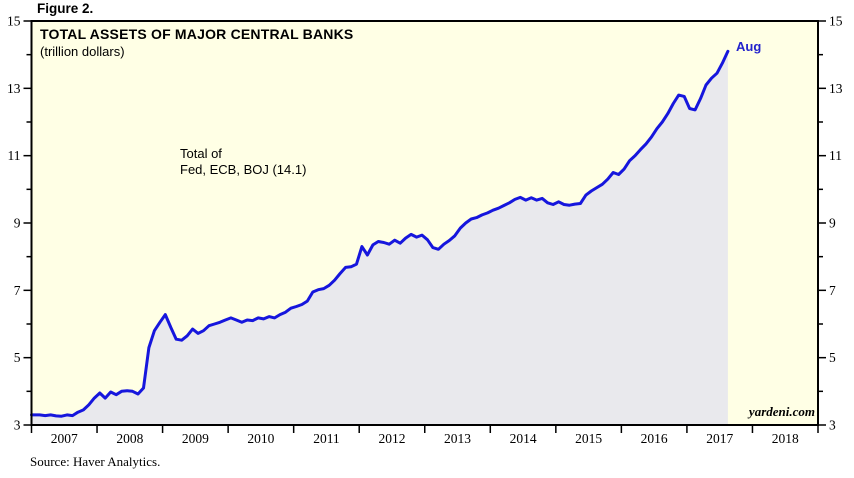 This screenshot has height=478, width=854. I want to click on y-axis-label-left: 5, so click(17, 357).